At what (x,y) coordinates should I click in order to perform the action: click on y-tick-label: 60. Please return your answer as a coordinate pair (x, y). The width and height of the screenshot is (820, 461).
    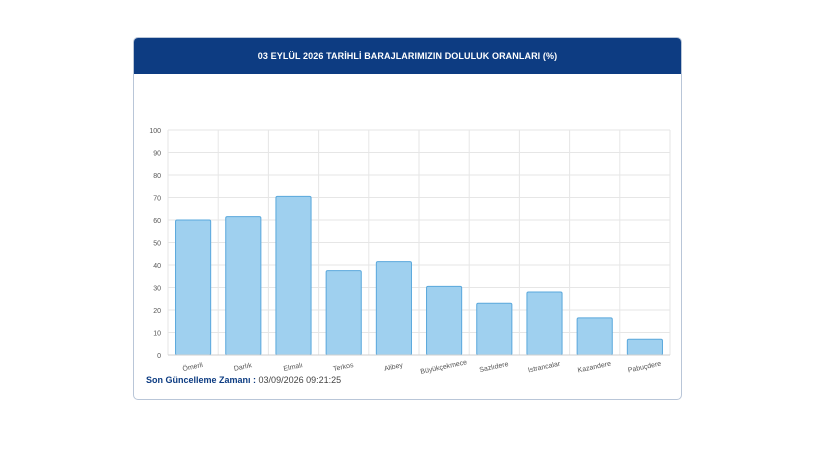
    Looking at the image, I should click on (157, 221).